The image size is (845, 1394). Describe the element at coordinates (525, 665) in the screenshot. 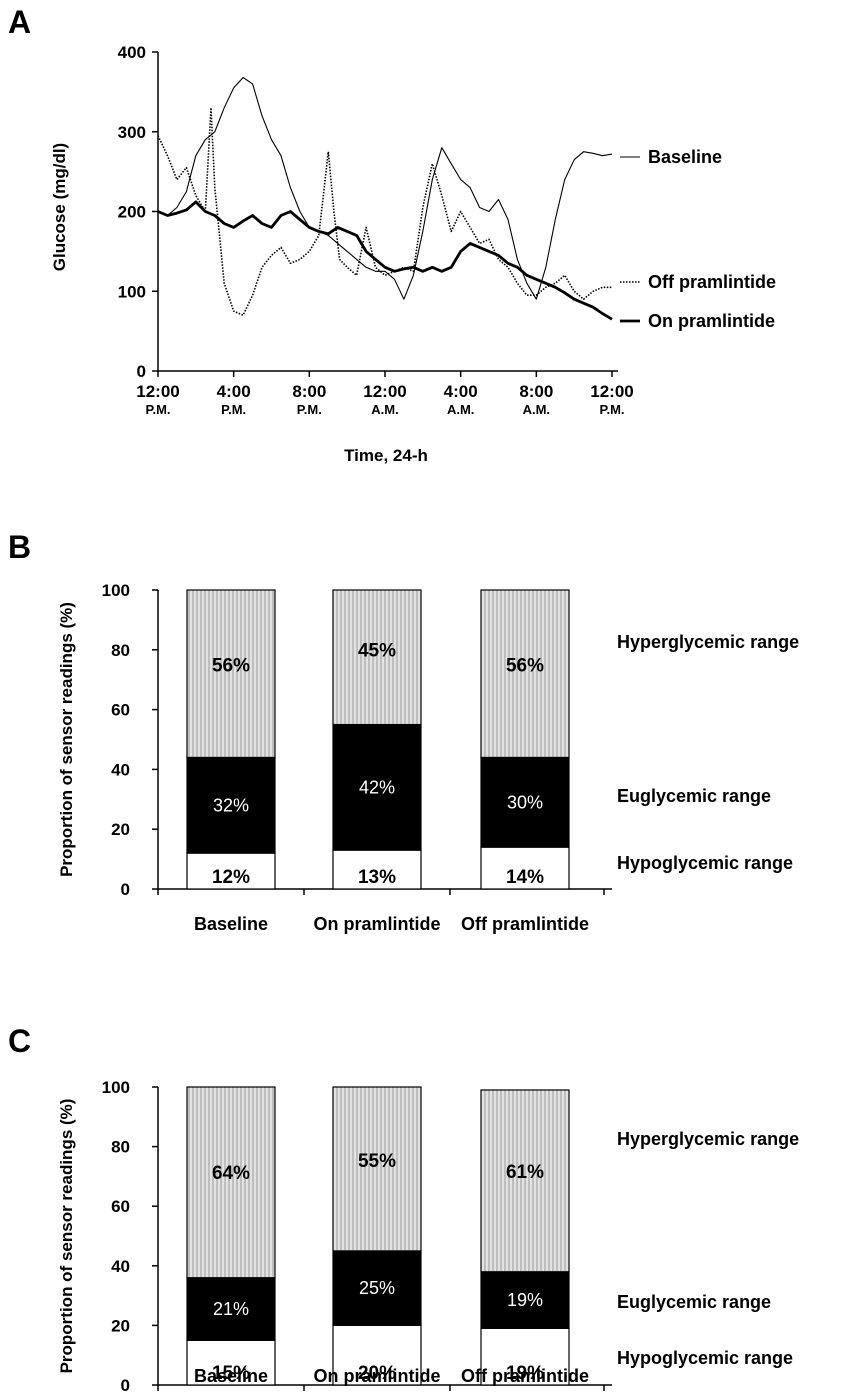

I see `data-label-hyperglycemic-range-off-pramlintide: 56%` at that location.